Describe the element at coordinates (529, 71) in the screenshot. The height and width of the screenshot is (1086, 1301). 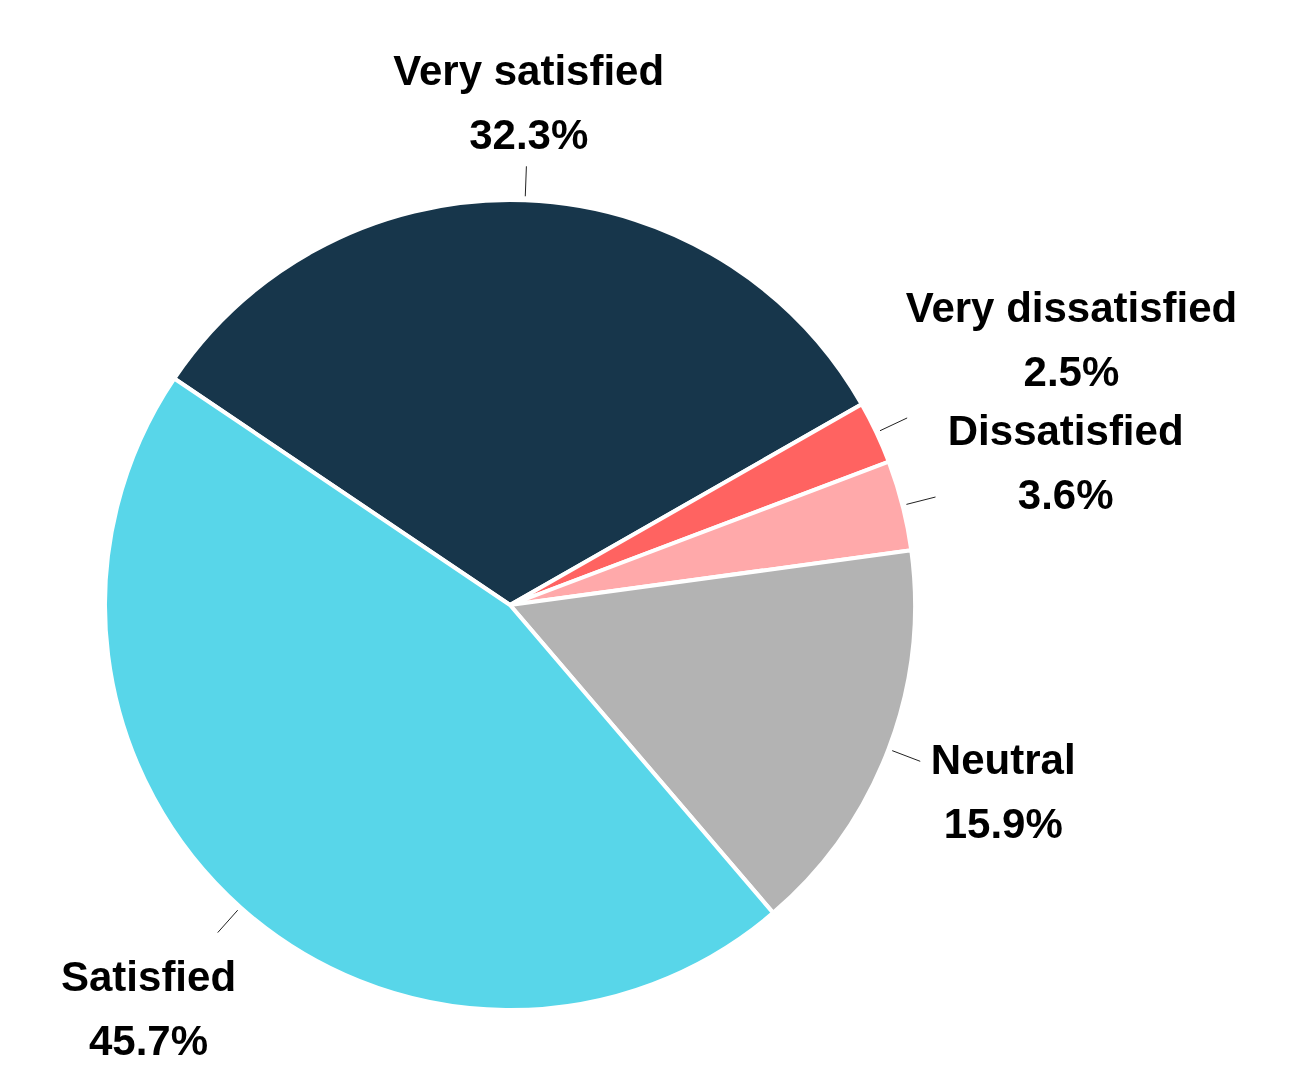
I see `slice-label: Very satisfied` at that location.